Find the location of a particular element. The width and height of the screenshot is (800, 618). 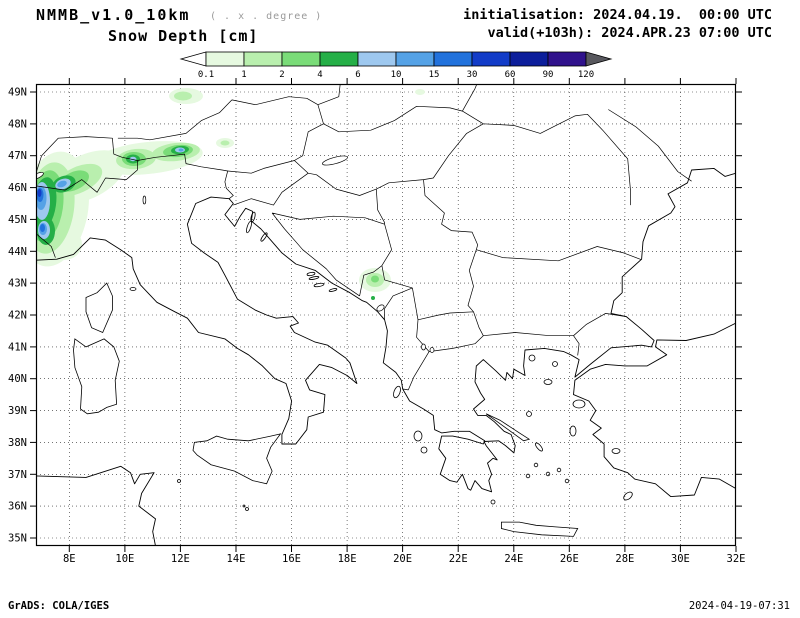

field-title: Snow Depth [cm] is located at coordinates (183, 36).